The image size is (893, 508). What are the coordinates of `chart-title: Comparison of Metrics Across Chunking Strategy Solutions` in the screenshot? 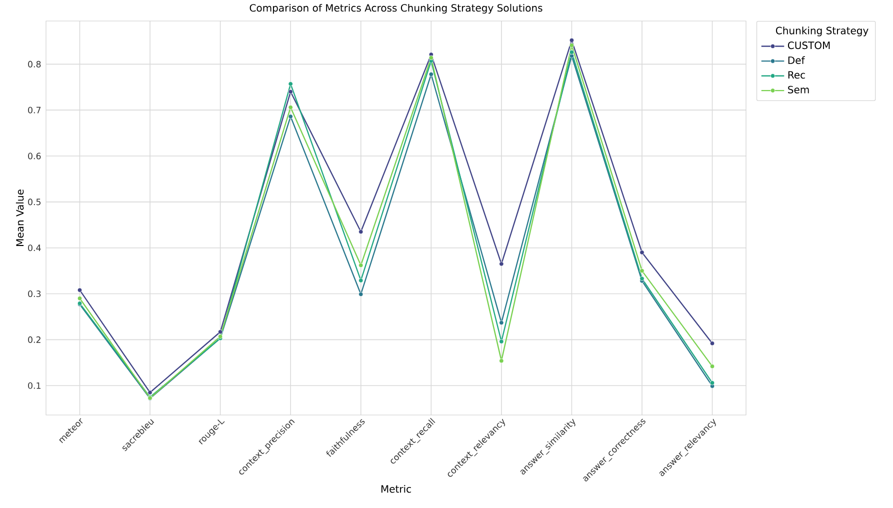 It's located at (396, 9).